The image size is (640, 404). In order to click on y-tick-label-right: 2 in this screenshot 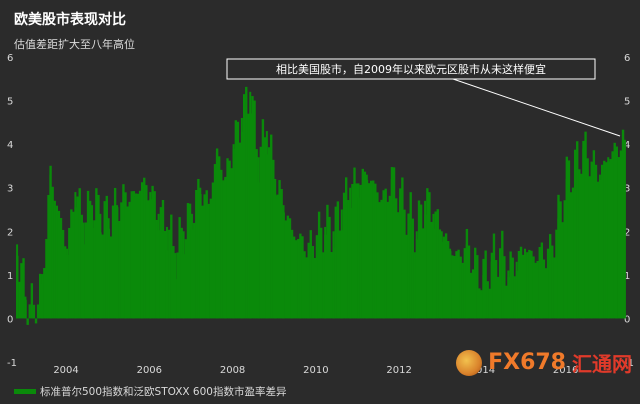, I will do `click(627, 232)`.